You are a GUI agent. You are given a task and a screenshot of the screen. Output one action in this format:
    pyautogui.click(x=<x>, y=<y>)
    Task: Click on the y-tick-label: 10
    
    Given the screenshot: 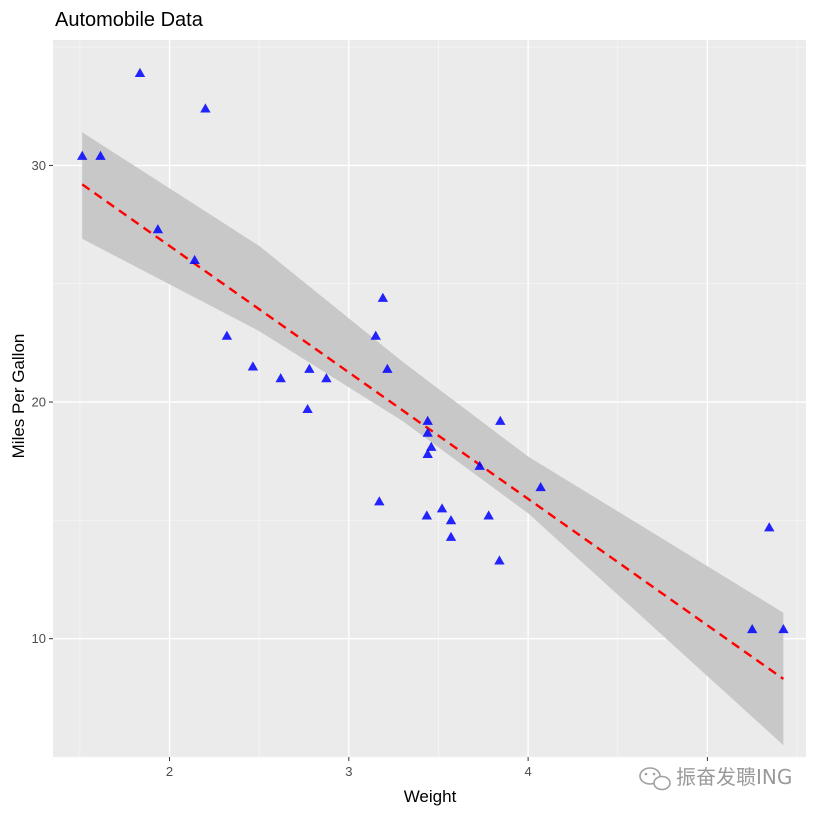 What is the action you would take?
    pyautogui.click(x=39, y=638)
    